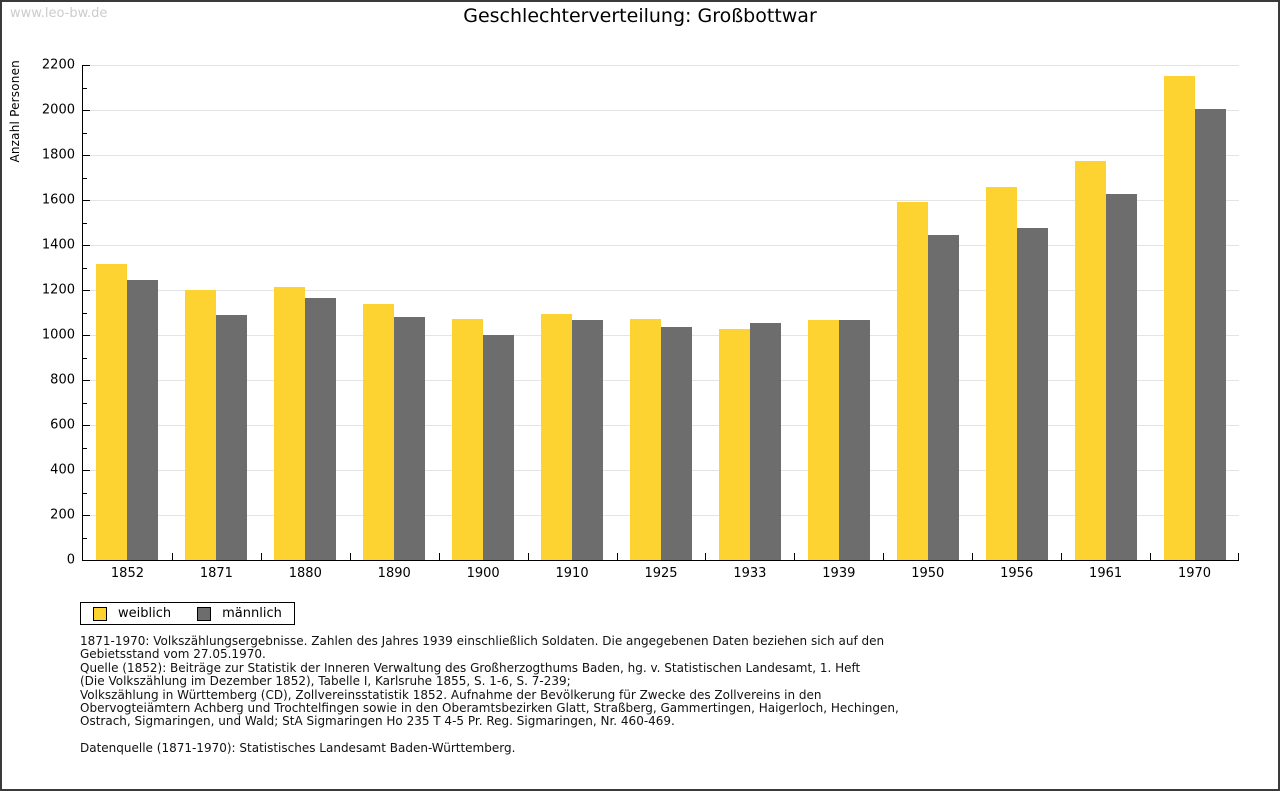  Describe the element at coordinates (145, 613) in the screenshot. I see `legend-label-weiblich: weiblich` at that location.